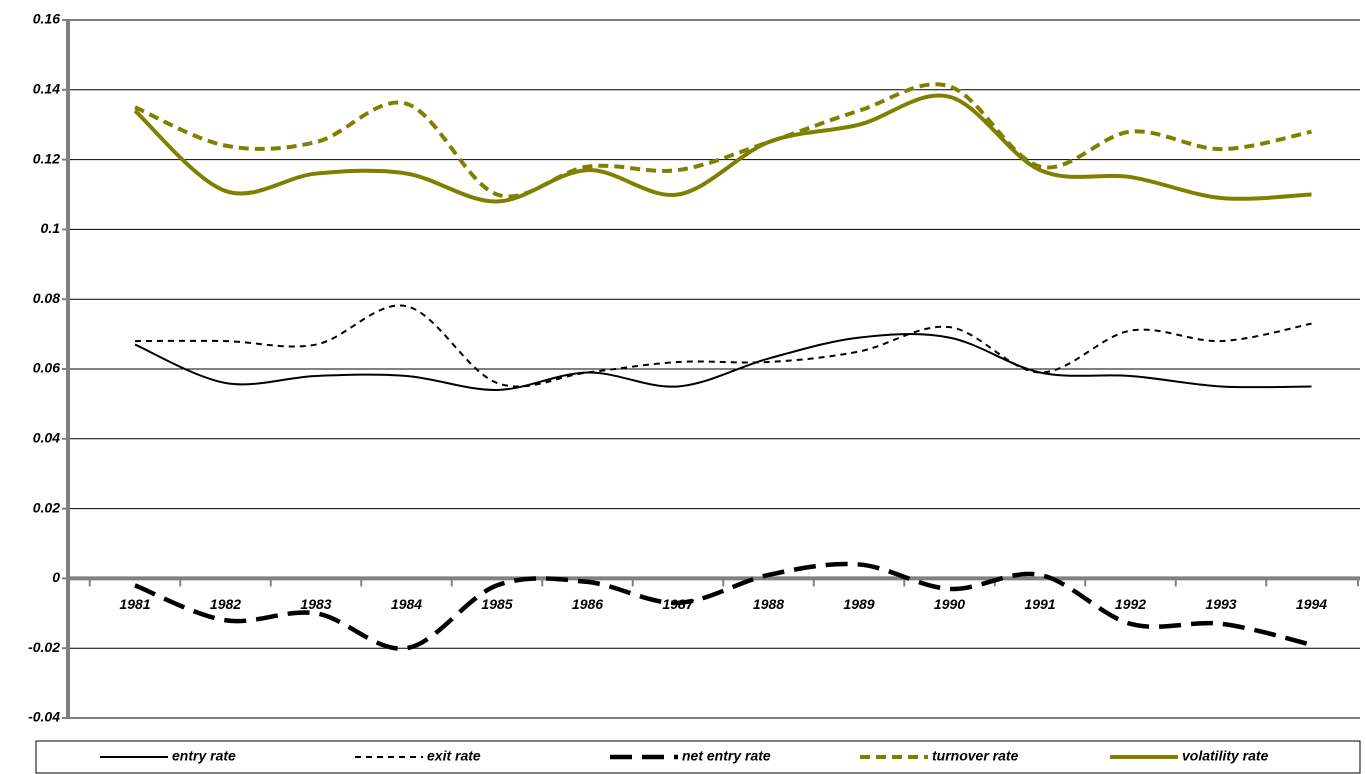 The height and width of the screenshot is (774, 1366). Describe the element at coordinates (56, 577) in the screenshot. I see `y-tick-label: 0` at that location.